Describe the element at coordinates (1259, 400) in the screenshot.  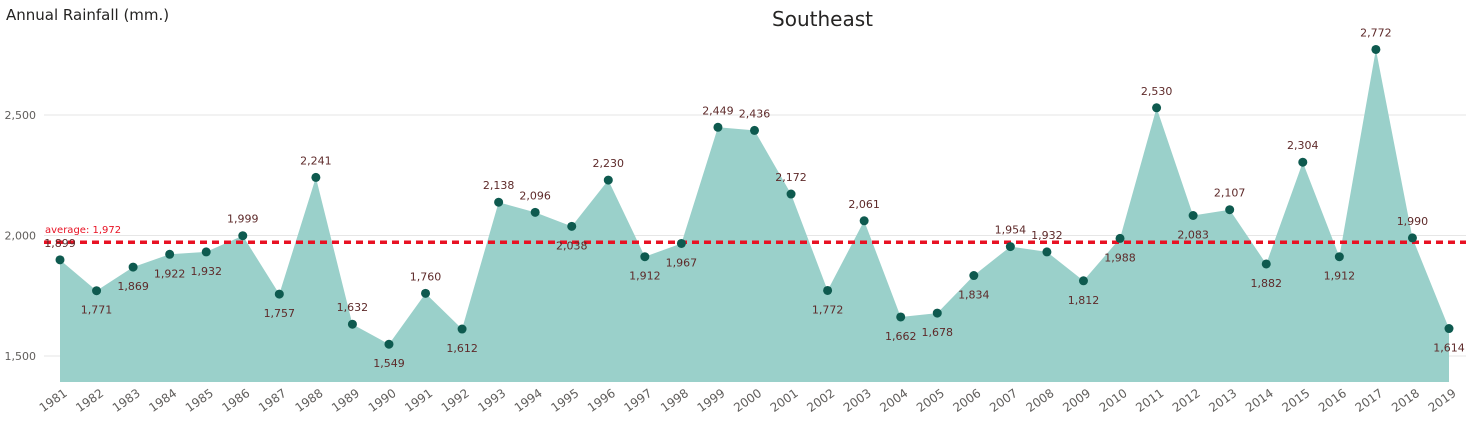
I see `x-tick-label: 2014` at that location.